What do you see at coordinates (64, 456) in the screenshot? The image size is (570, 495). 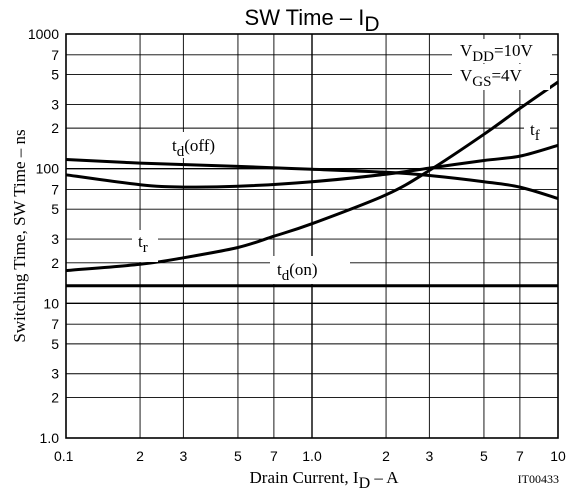 I see `x-tick-label-0: 0.1` at bounding box center [64, 456].